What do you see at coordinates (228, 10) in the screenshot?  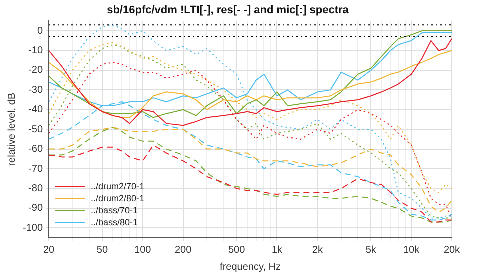 I see `chart-title: sb/16pfc/vdm !LTI[-], res[- -] and mic[:] spectra` at bounding box center [228, 10].